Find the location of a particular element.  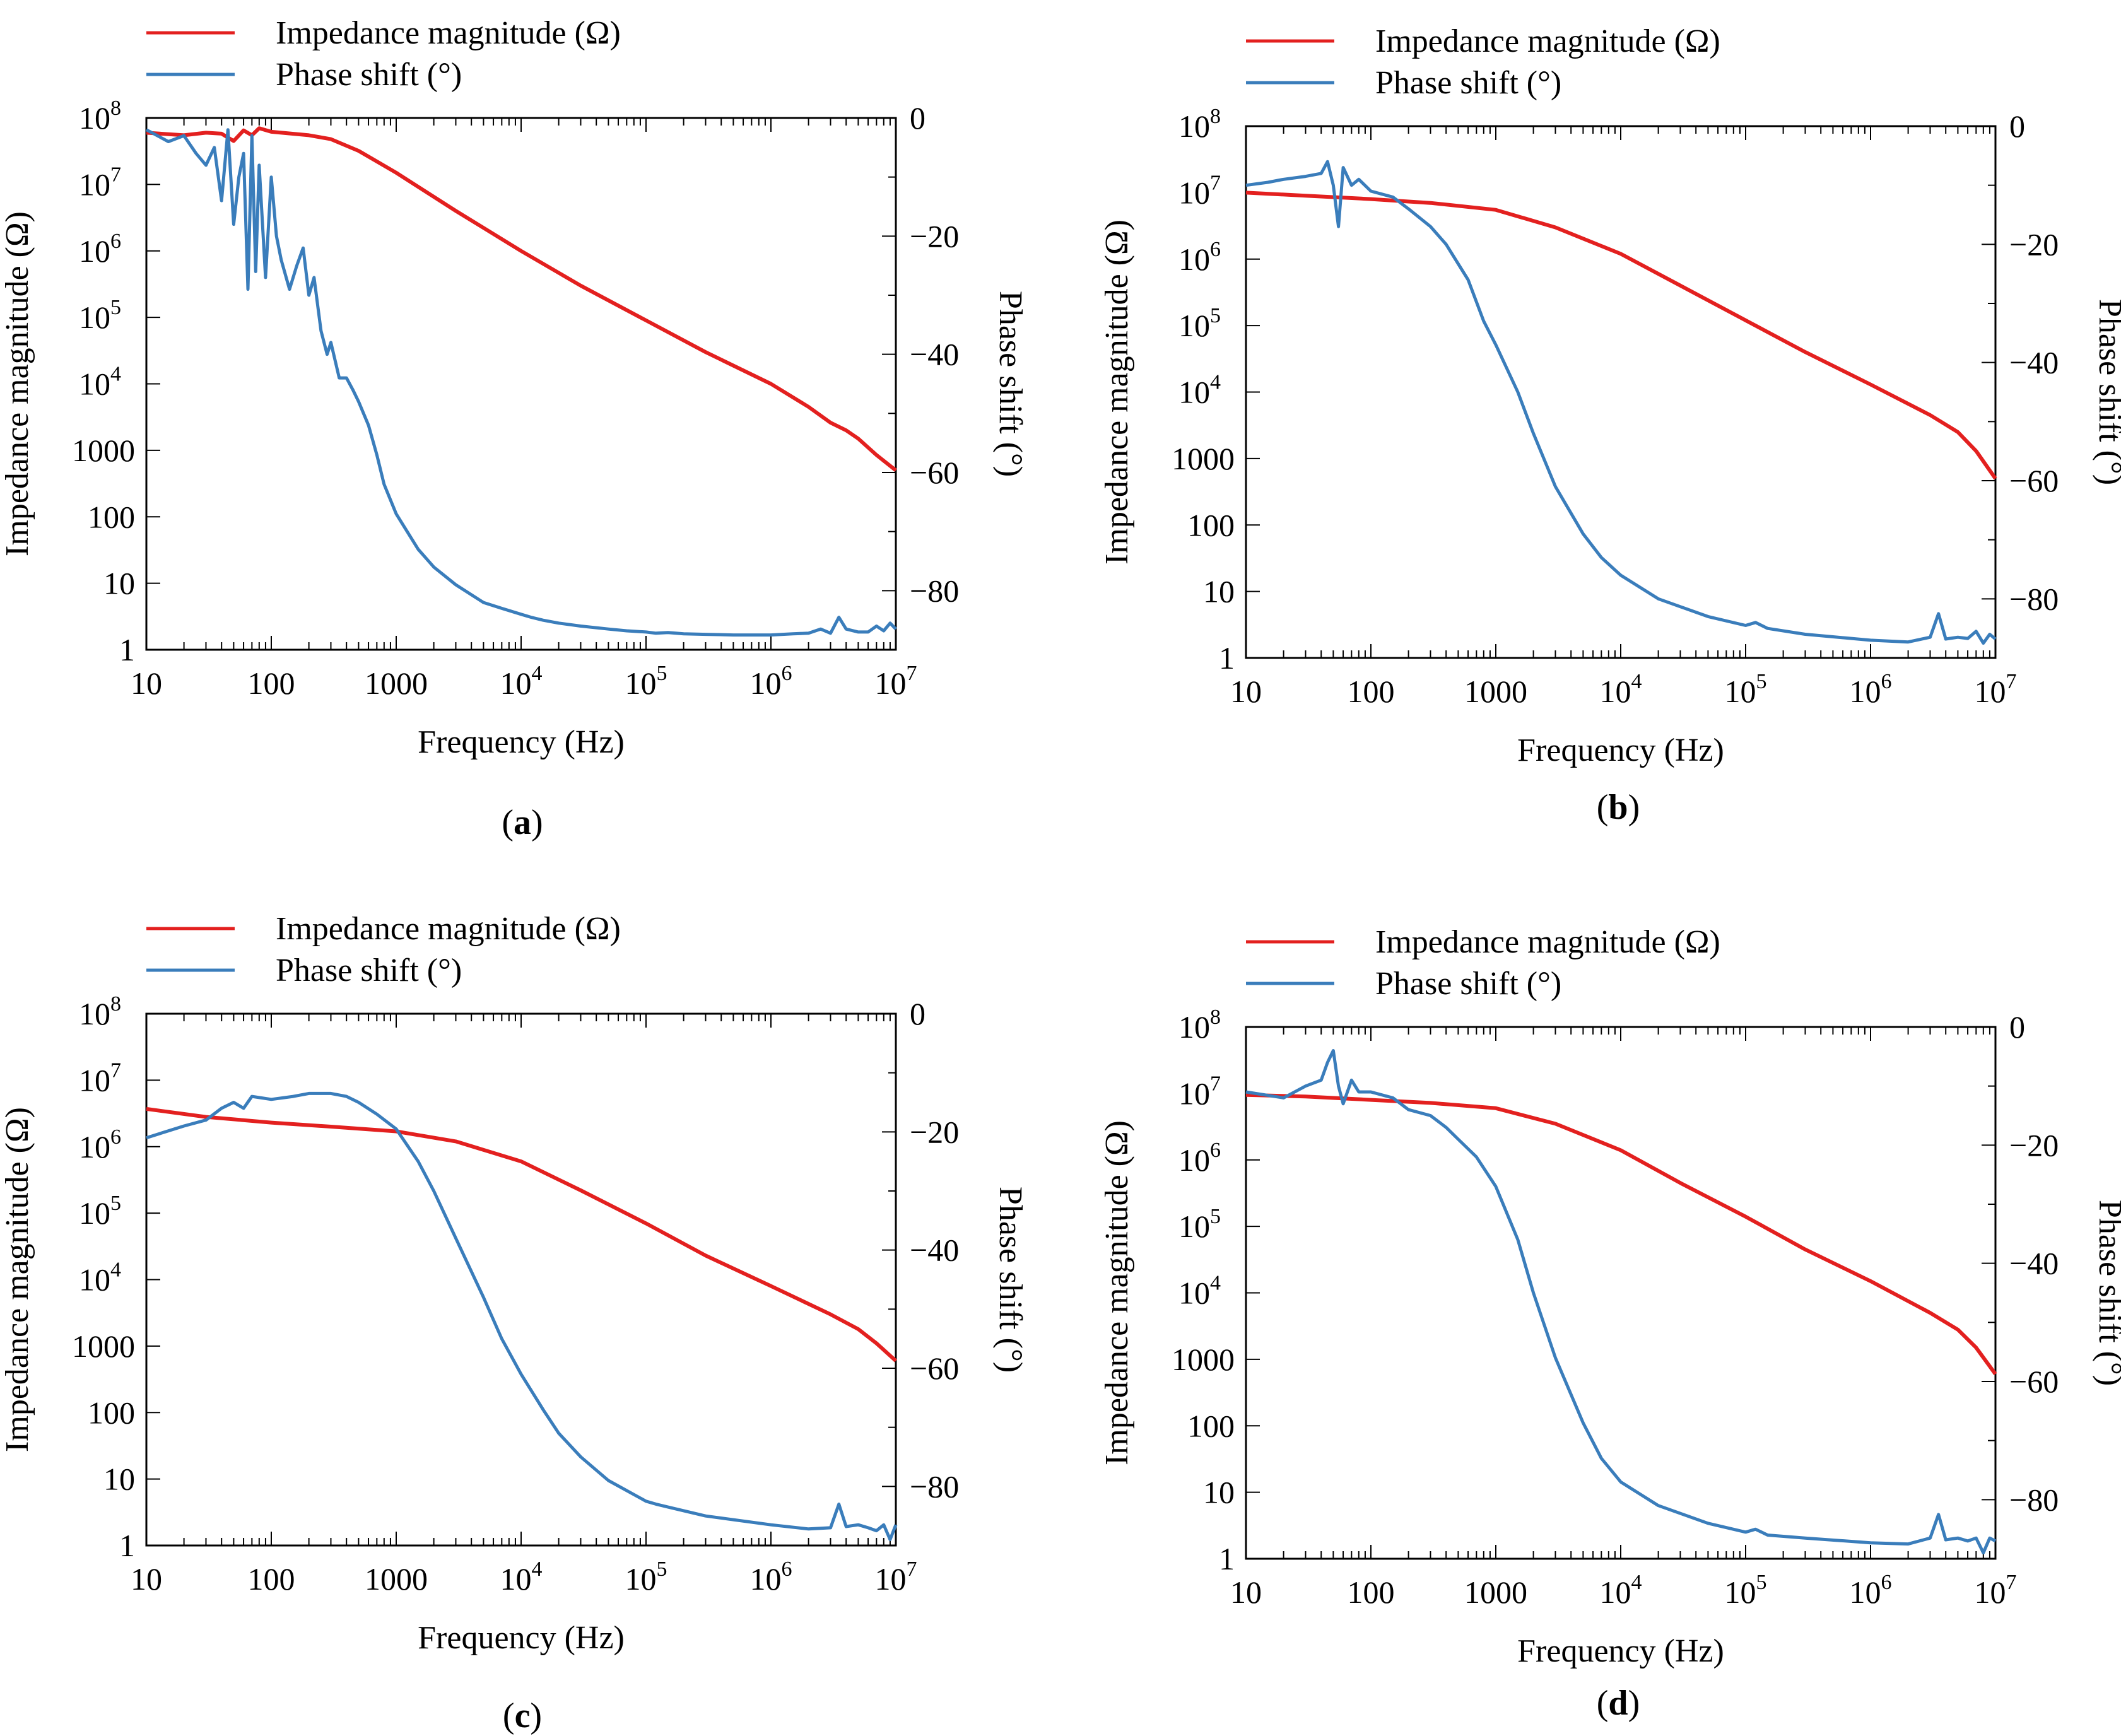

plot-series is located at coordinates (521, 381).